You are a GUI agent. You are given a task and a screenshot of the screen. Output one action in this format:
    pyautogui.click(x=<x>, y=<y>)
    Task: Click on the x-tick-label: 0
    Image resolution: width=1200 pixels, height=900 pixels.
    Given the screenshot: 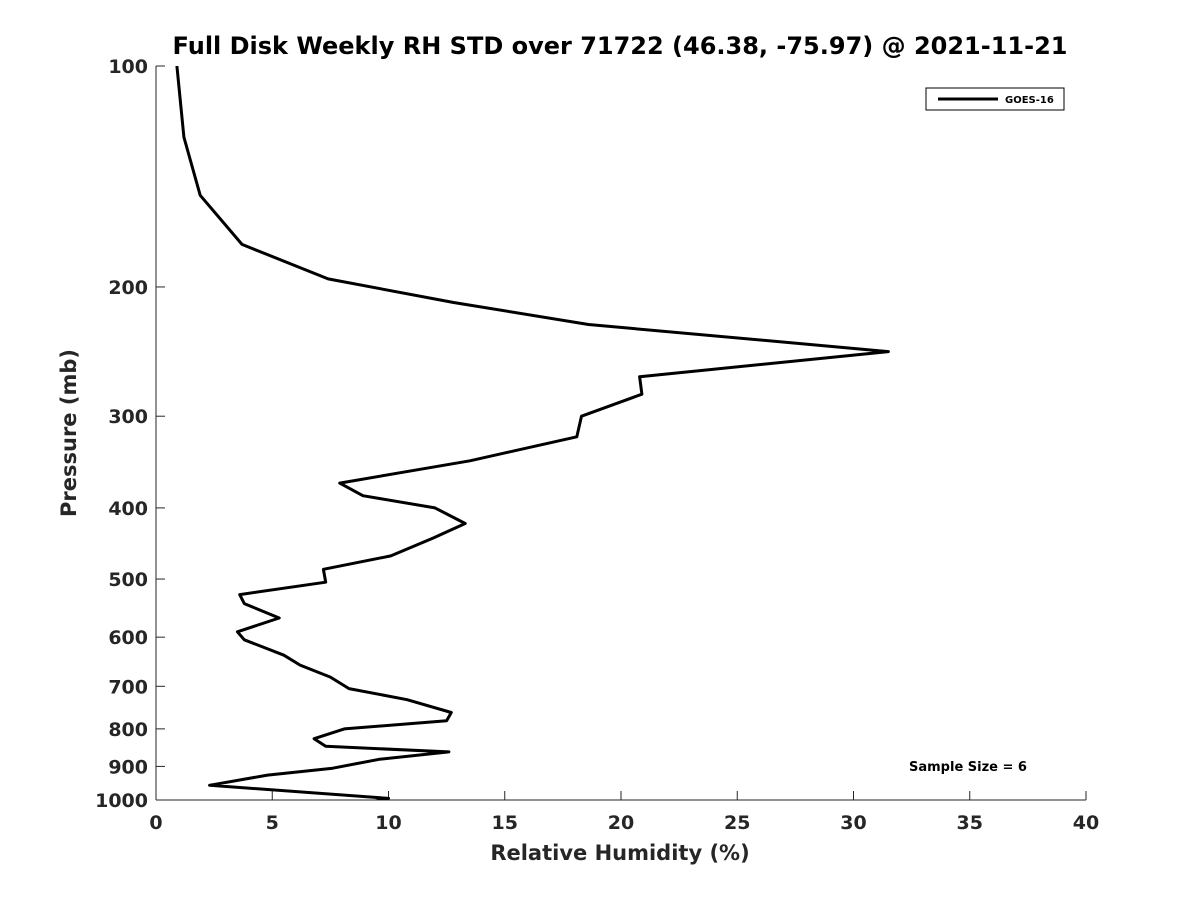 What is the action you would take?
    pyautogui.click(x=155, y=823)
    